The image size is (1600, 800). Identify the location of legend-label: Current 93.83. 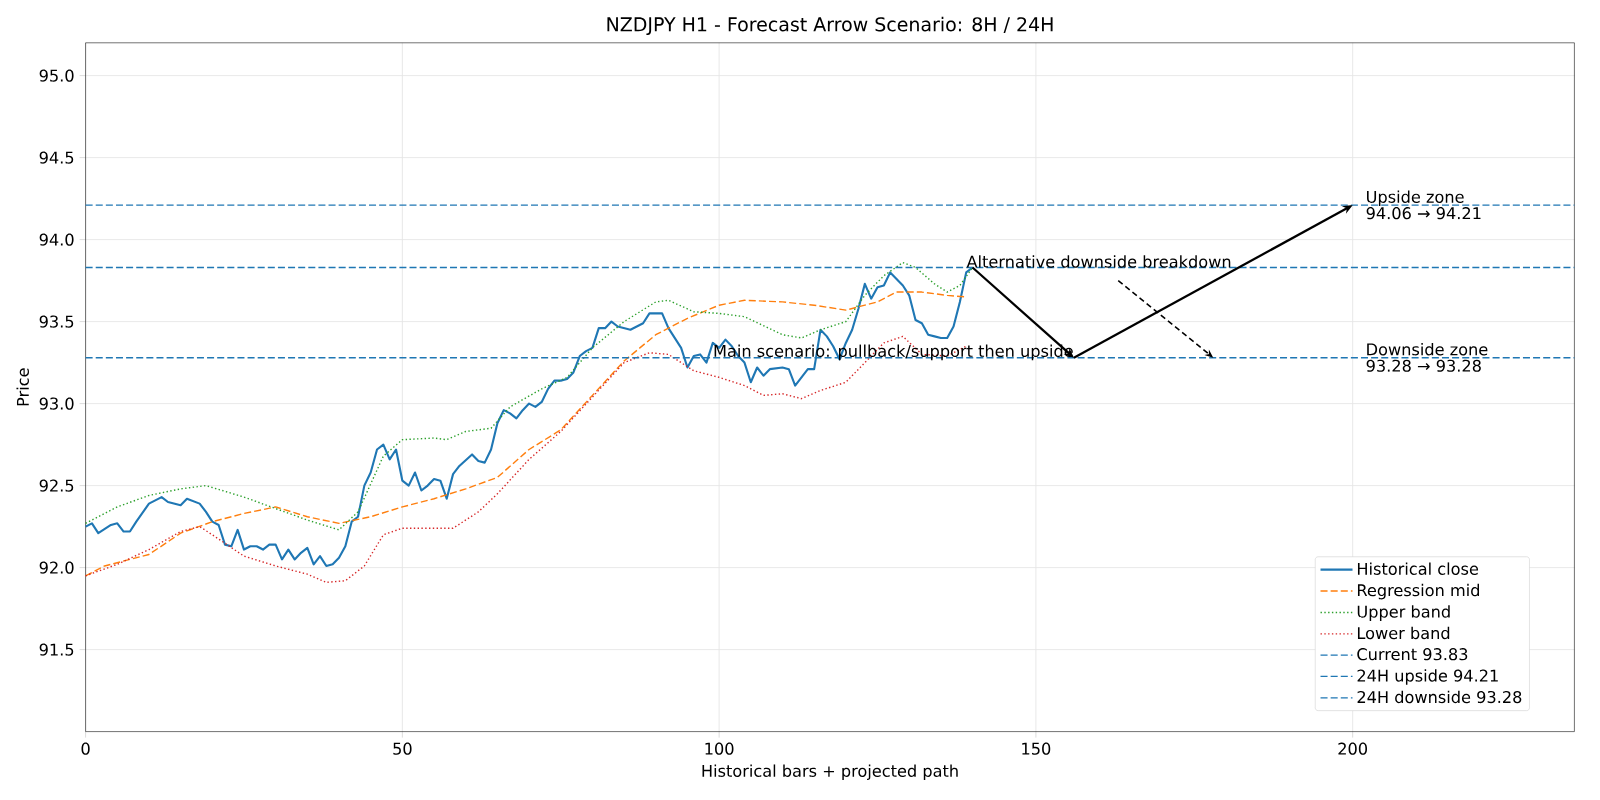
(1412, 654).